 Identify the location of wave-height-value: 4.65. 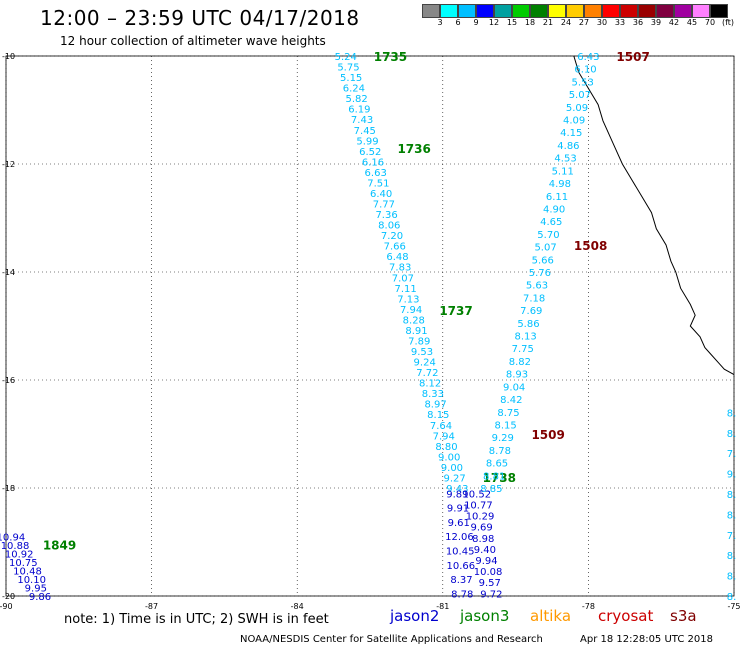
(551, 222).